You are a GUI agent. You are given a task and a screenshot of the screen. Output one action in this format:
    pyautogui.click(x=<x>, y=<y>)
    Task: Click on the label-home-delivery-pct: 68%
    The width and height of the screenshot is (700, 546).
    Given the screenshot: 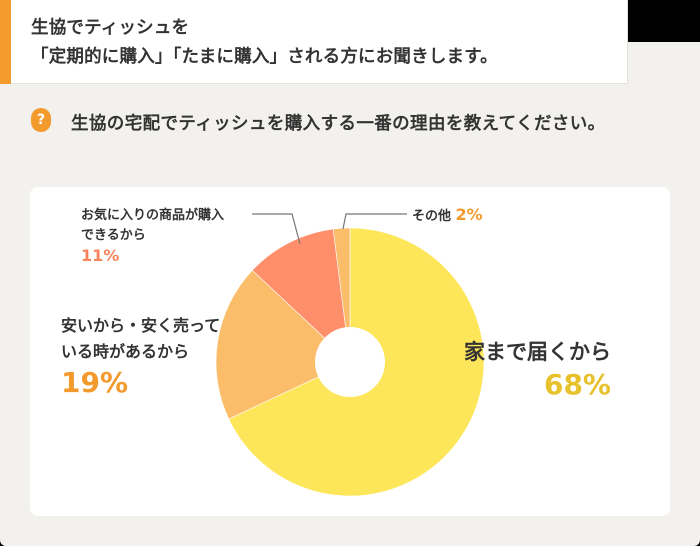 What is the action you would take?
    pyautogui.click(x=577, y=384)
    